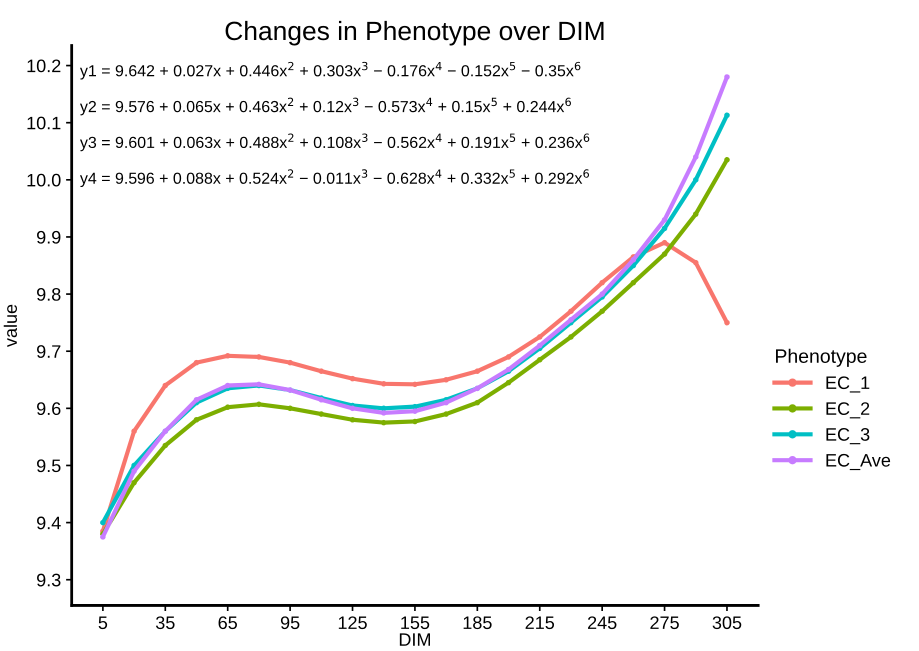 This screenshot has height=651, width=919. What do you see at coordinates (103, 623) in the screenshot?
I see `x-tick-label: 5` at bounding box center [103, 623].